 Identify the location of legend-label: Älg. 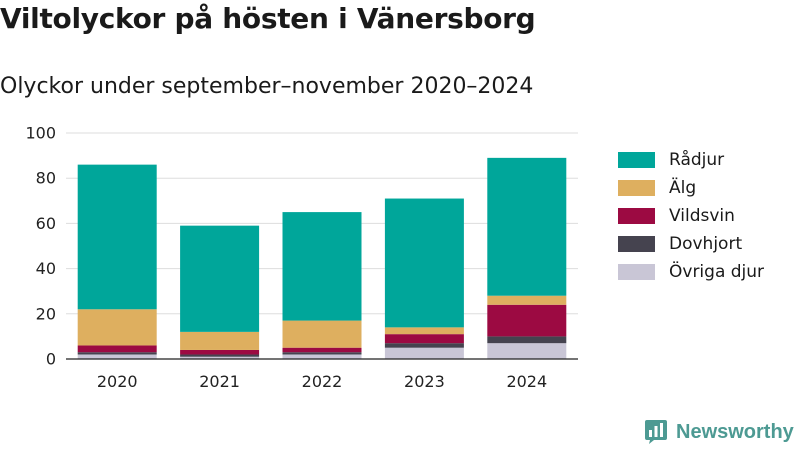
(683, 188).